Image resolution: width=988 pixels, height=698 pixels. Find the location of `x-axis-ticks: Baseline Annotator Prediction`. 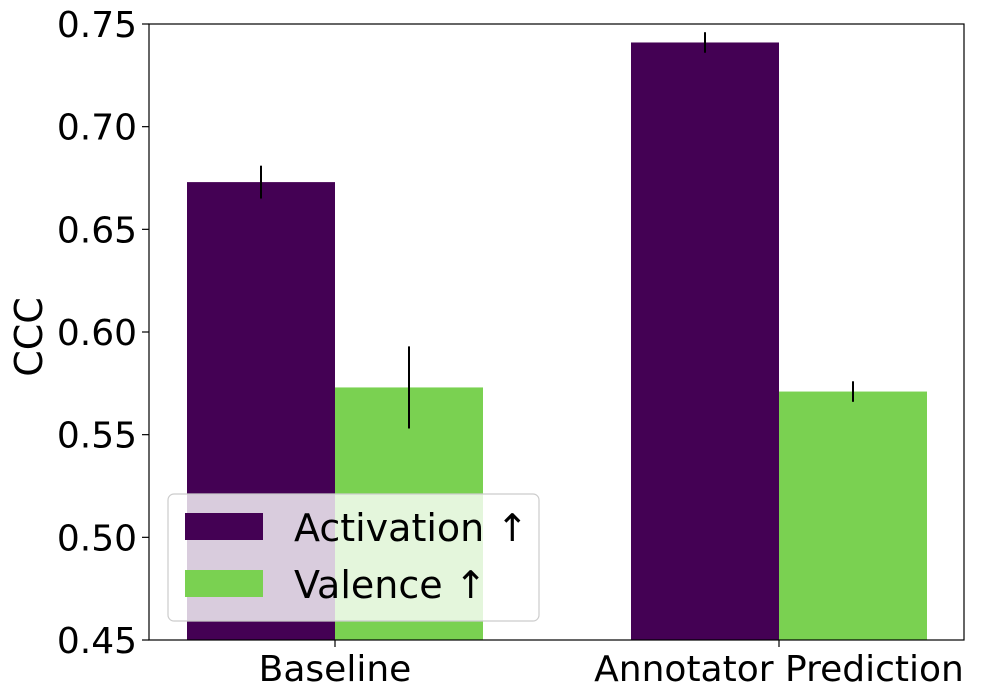

x-axis-ticks: Baseline Annotator Prediction is located at coordinates (611, 665).